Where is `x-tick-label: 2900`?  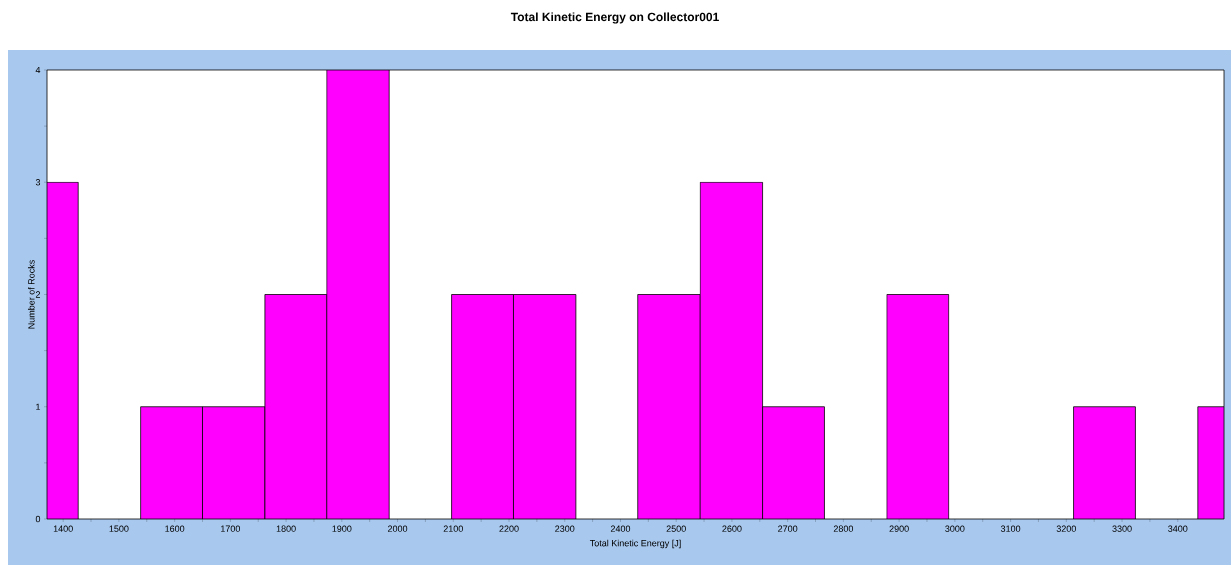
x-tick-label: 2900 is located at coordinates (899, 528).